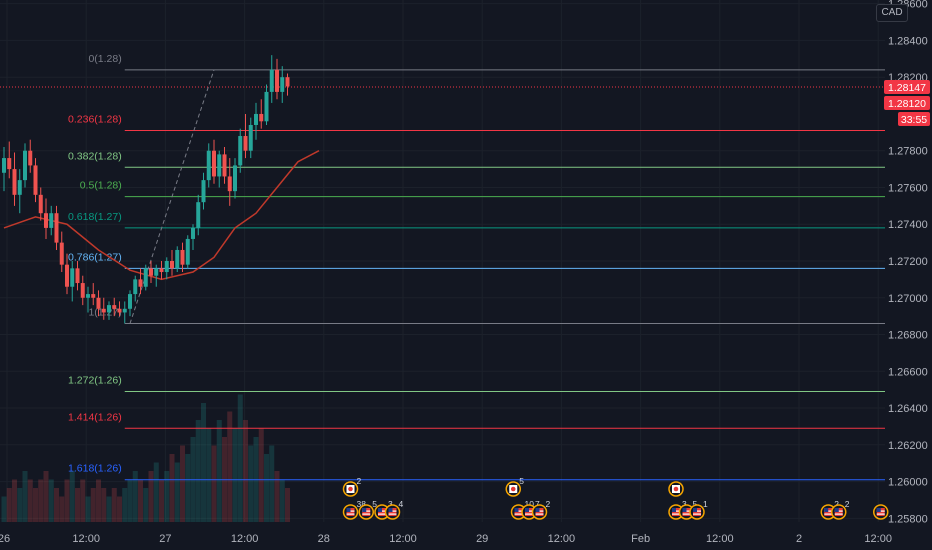 The height and width of the screenshot is (550, 932). I want to click on flag-us-icon, so click(881, 512).